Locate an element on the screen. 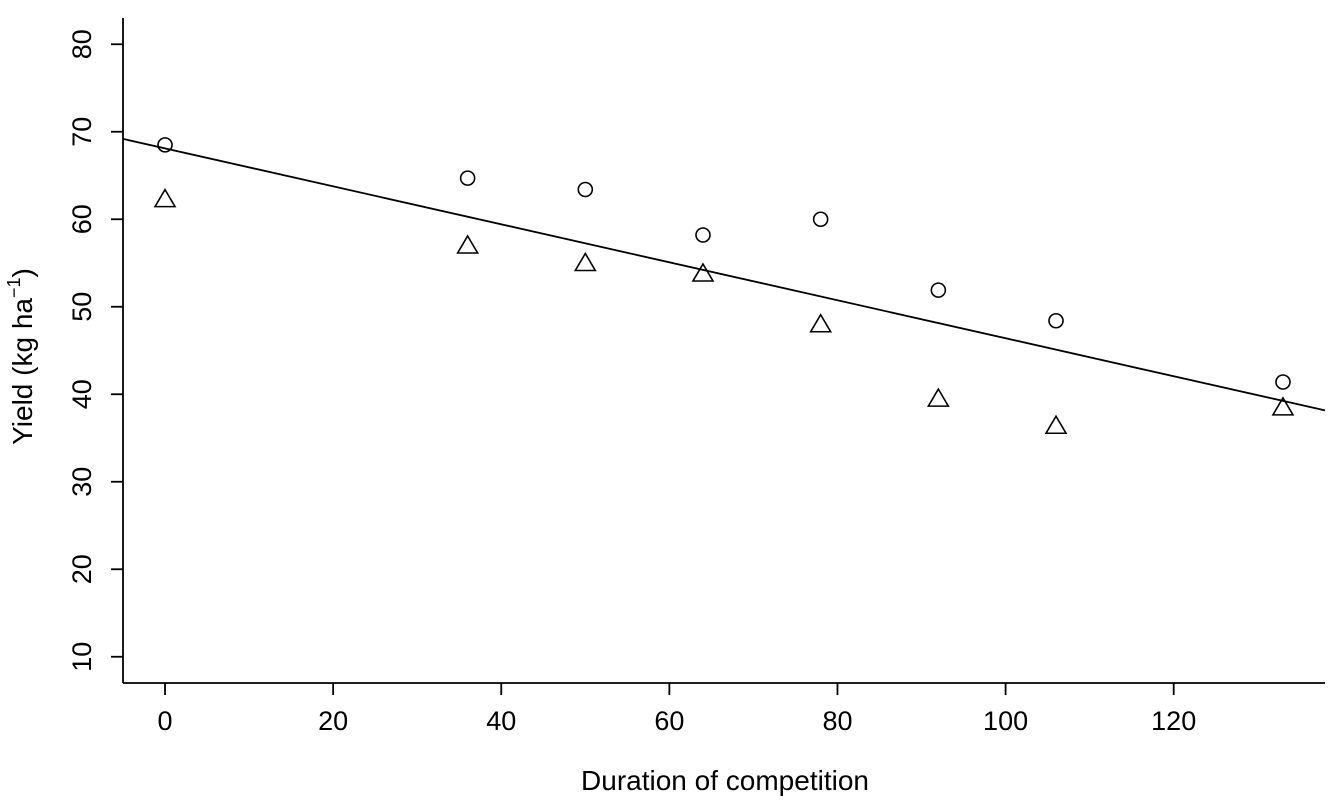 This screenshot has height=806, width=1344. x-tick-label: 0 is located at coordinates (165, 721).